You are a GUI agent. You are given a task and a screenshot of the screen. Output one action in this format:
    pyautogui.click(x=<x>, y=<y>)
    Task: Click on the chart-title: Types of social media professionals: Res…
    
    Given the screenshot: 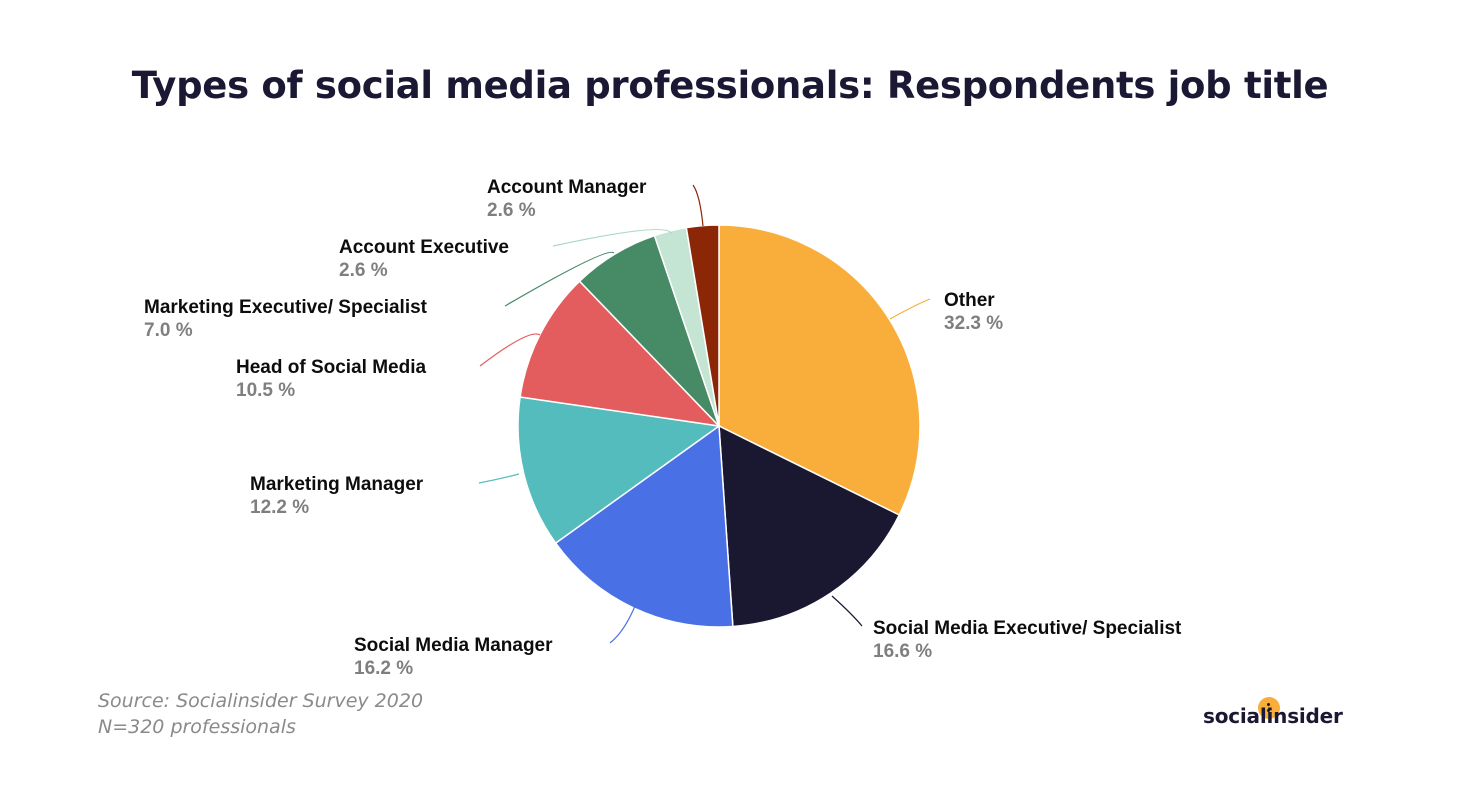 What is the action you would take?
    pyautogui.click(x=730, y=85)
    